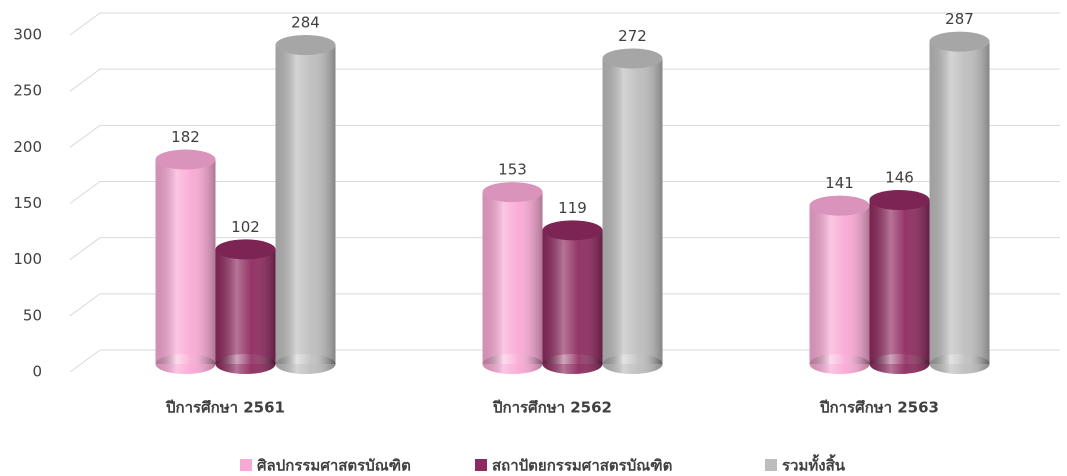  Describe the element at coordinates (27, 147) in the screenshot. I see `y-tick-label: 200` at that location.